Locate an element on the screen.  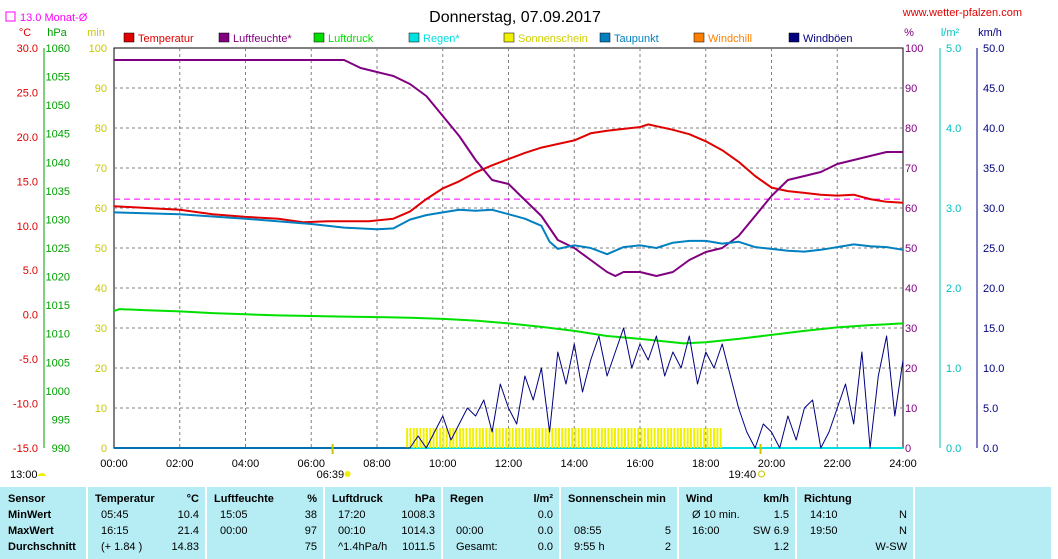
stats-header-humidity: Luftfeuchte is located at coordinates (244, 499).